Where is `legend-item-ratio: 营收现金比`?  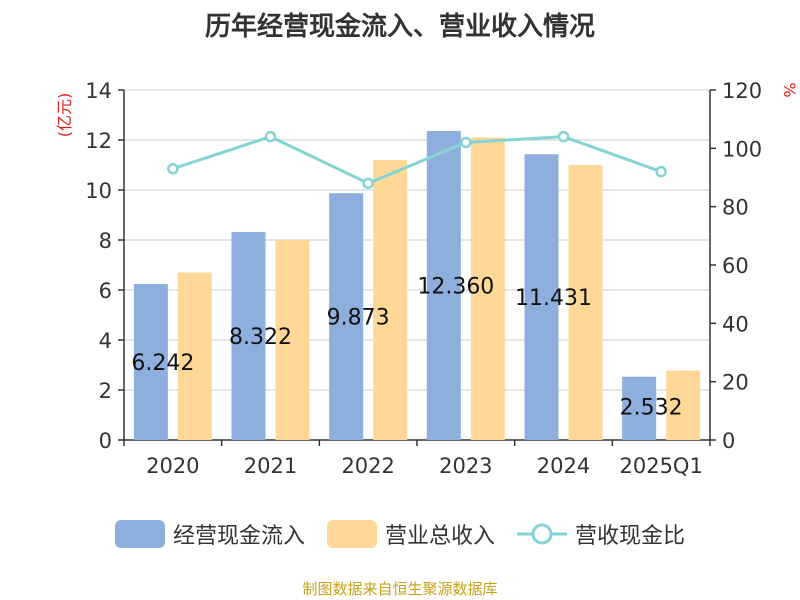
legend-item-ratio: 营收现金比 is located at coordinates (601, 534).